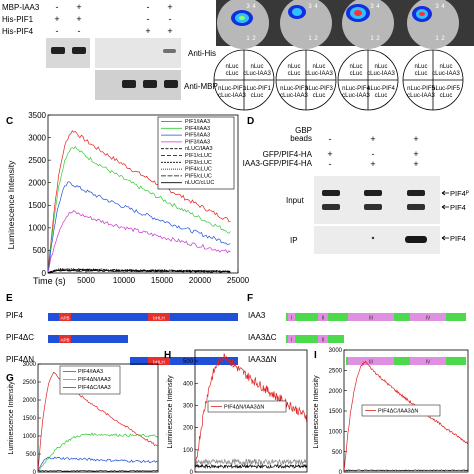  I want to click on panel-d-letter: D, so click(250, 121).